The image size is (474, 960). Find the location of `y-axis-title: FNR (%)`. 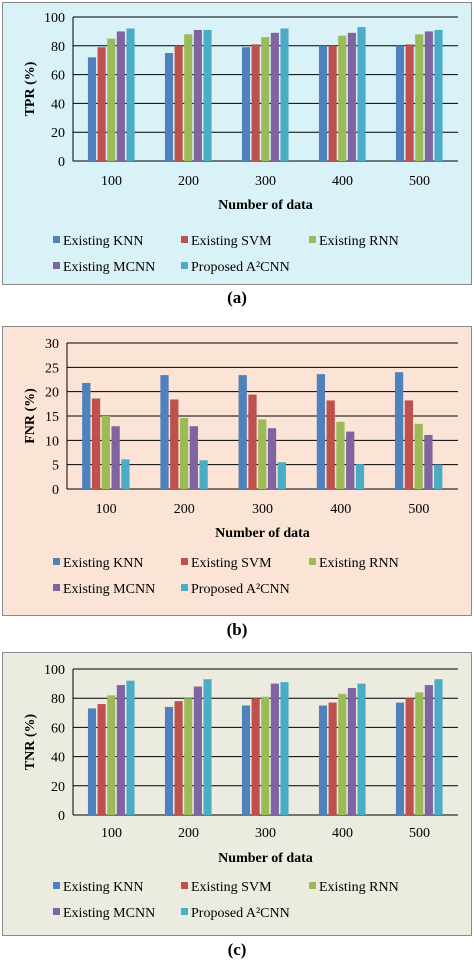

y-axis-title: FNR (%) is located at coordinates (30, 416).